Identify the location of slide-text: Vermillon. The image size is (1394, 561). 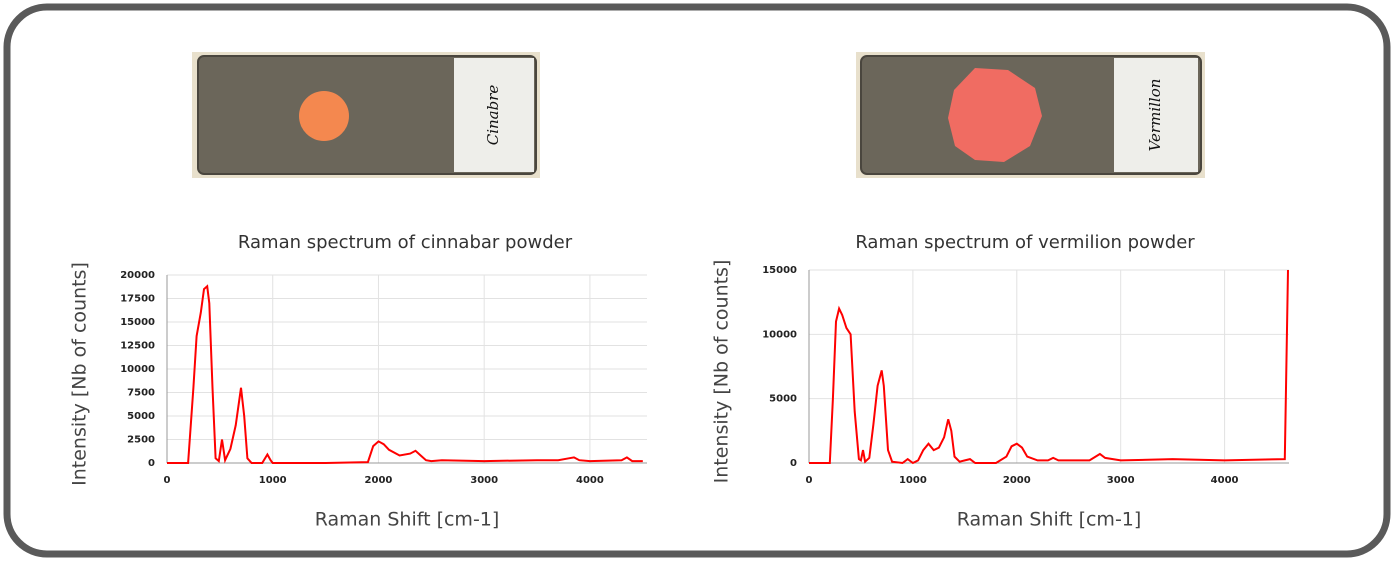
(1155, 115).